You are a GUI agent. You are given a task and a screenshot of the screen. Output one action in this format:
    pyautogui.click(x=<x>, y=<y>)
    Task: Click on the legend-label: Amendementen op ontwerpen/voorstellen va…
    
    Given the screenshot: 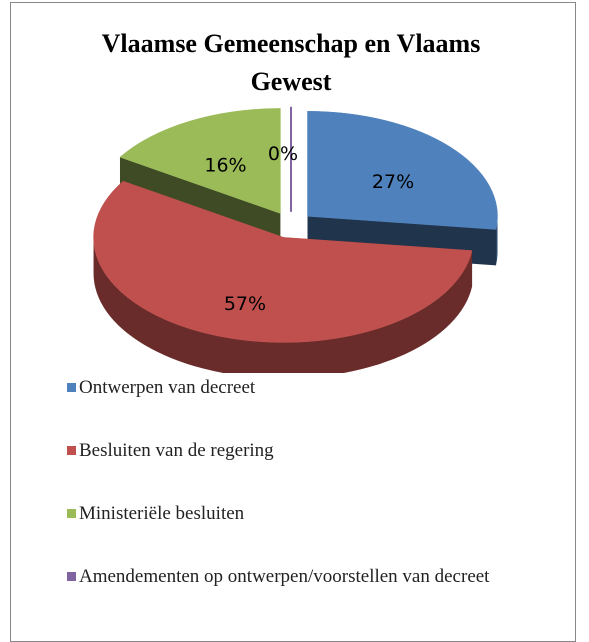 What is the action you would take?
    pyautogui.click(x=284, y=576)
    